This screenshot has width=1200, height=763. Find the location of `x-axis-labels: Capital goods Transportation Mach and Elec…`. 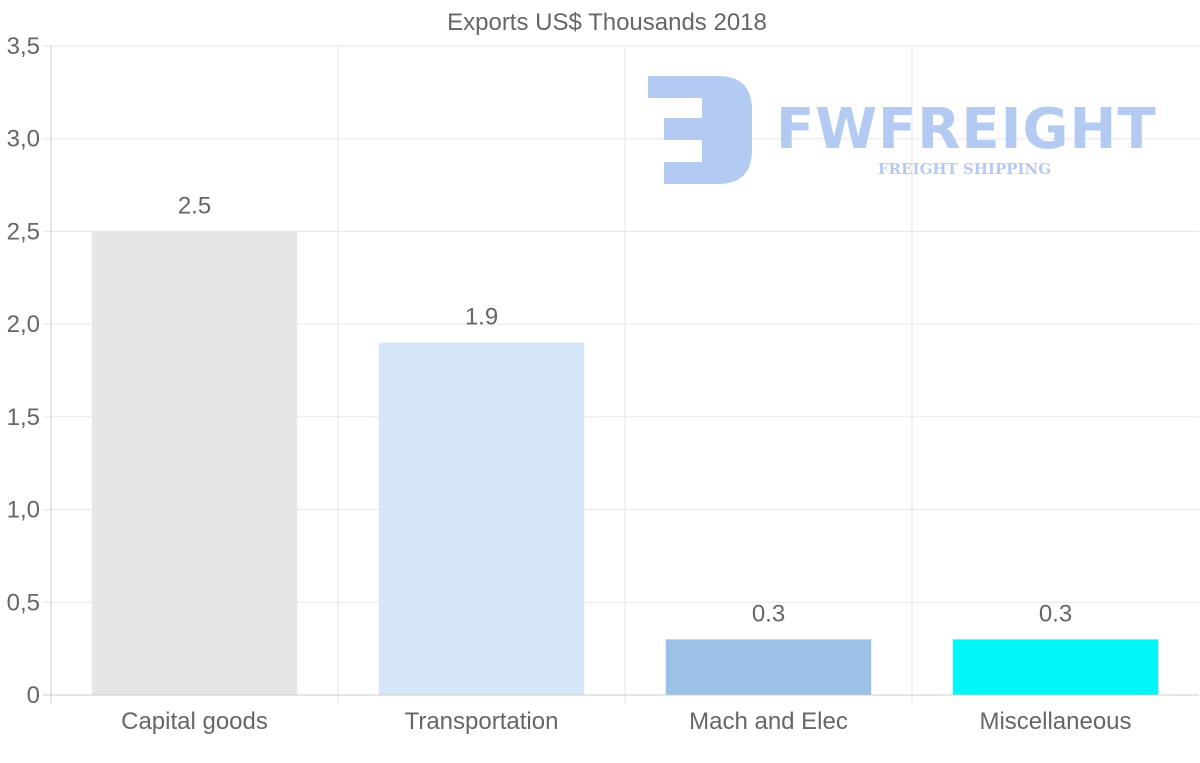

x-axis-labels: Capital goods Transportation Mach and Elec… is located at coordinates (626, 721).